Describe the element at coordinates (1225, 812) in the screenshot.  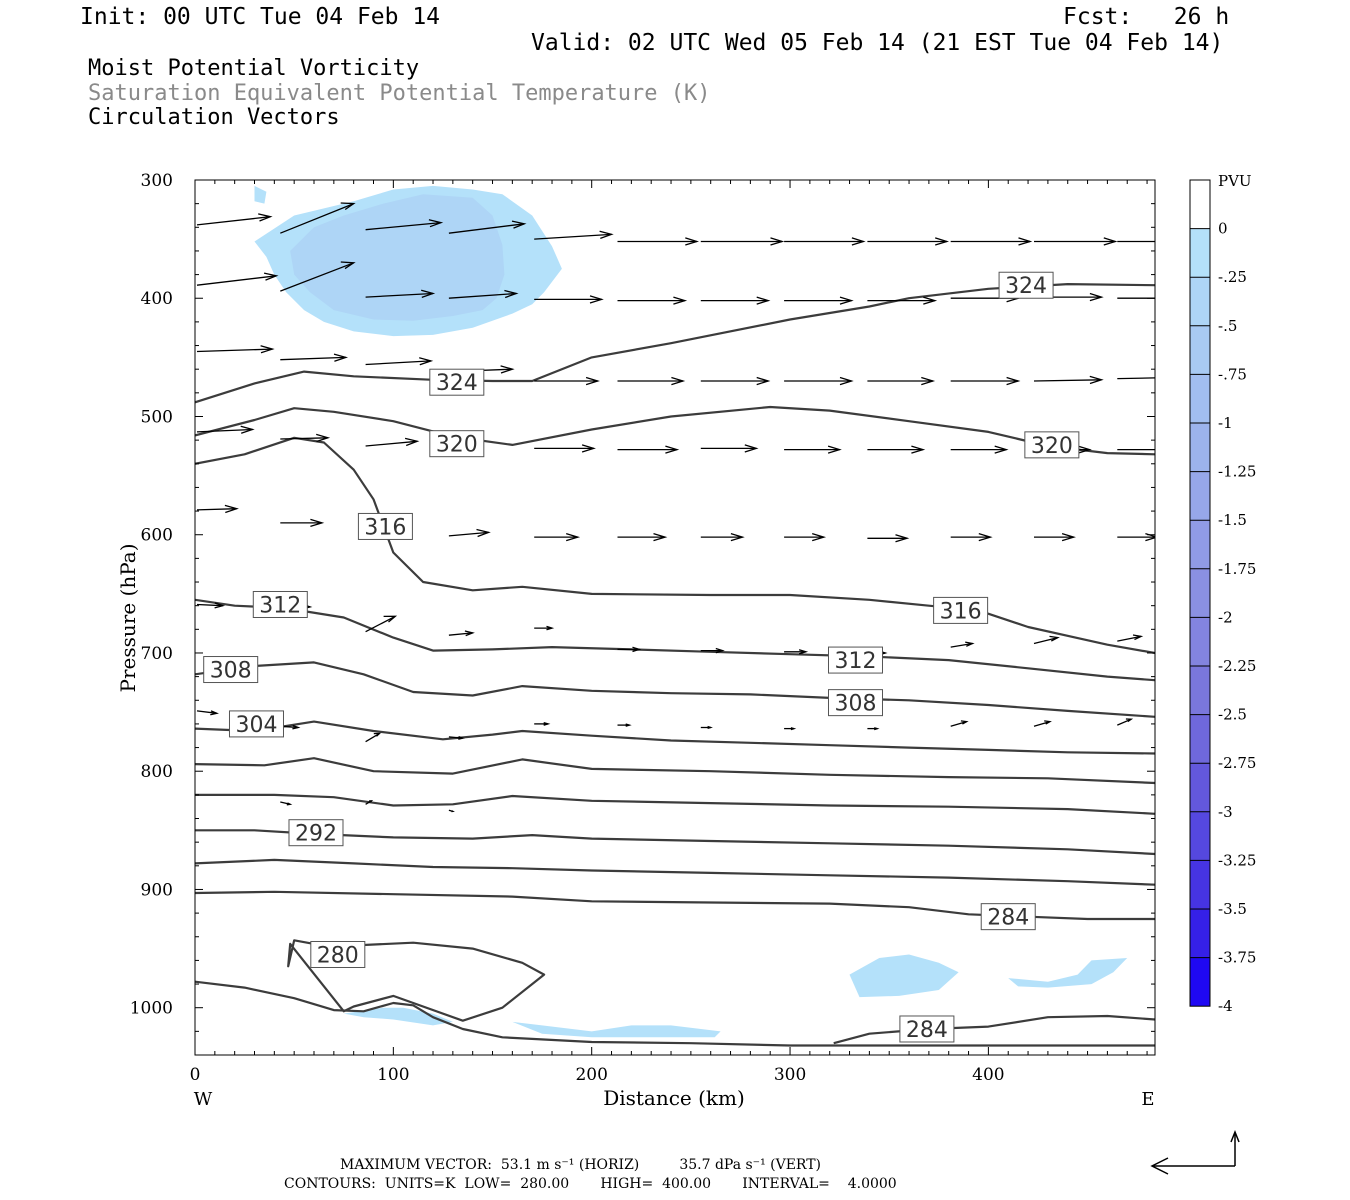
I see `colorbar-label: -3` at that location.